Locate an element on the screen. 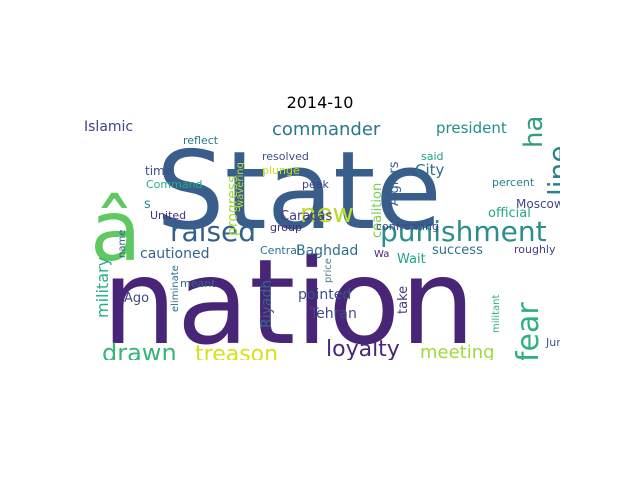 The width and height of the screenshot is (640, 480). cloud-word-progress: progress is located at coordinates (233, 206).